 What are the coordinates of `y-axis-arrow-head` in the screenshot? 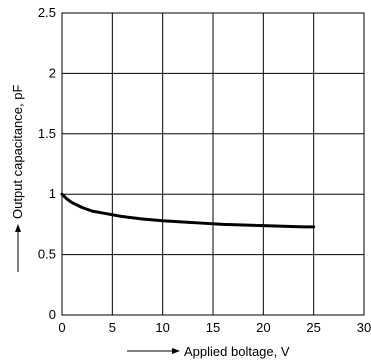 It's located at (18, 228).